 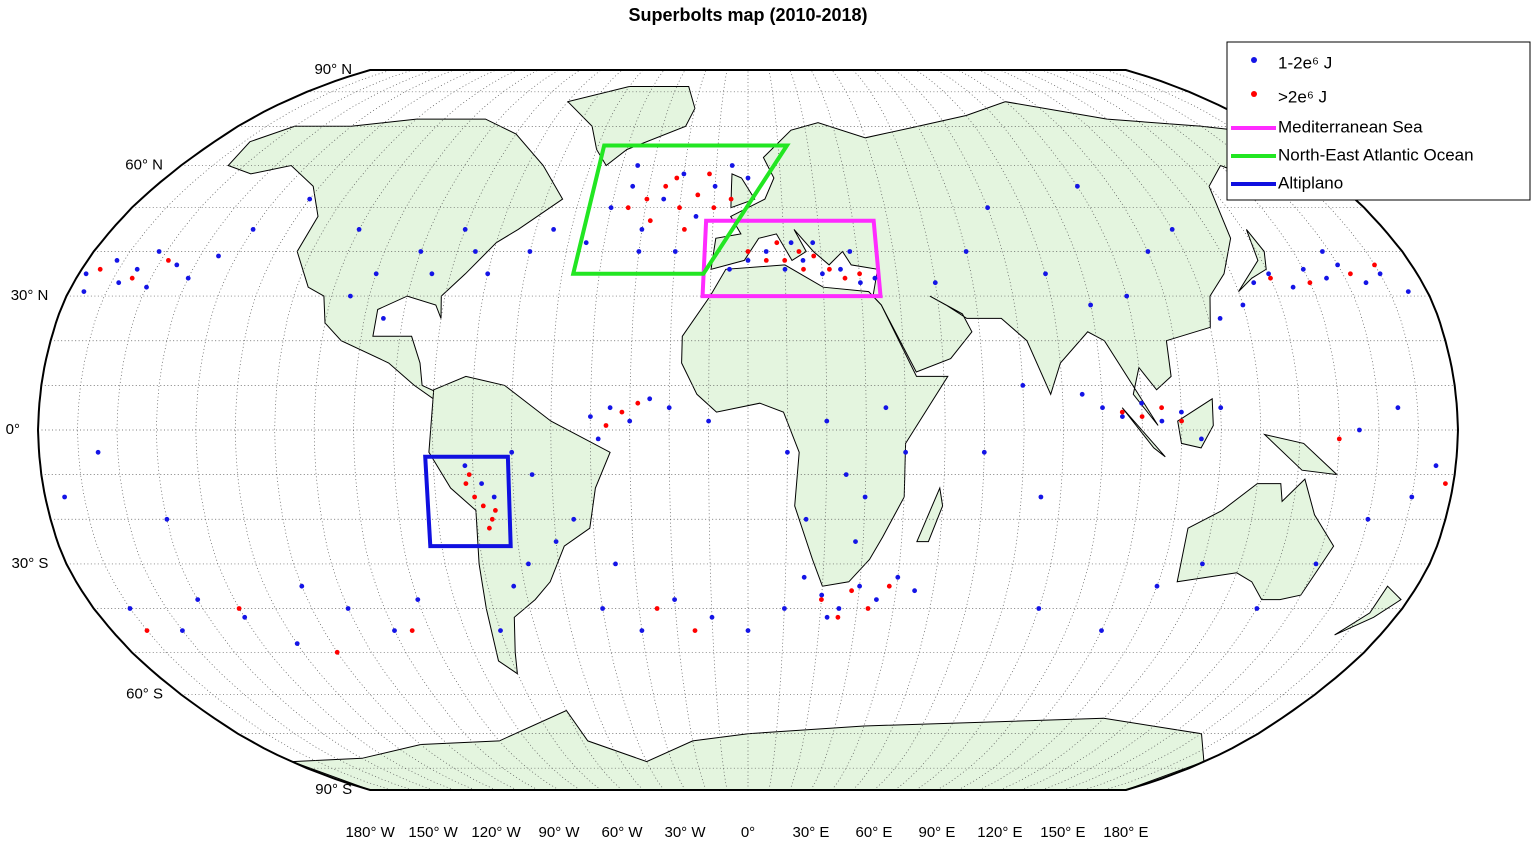 I want to click on longitude-label: 90° W, so click(x=560, y=832).